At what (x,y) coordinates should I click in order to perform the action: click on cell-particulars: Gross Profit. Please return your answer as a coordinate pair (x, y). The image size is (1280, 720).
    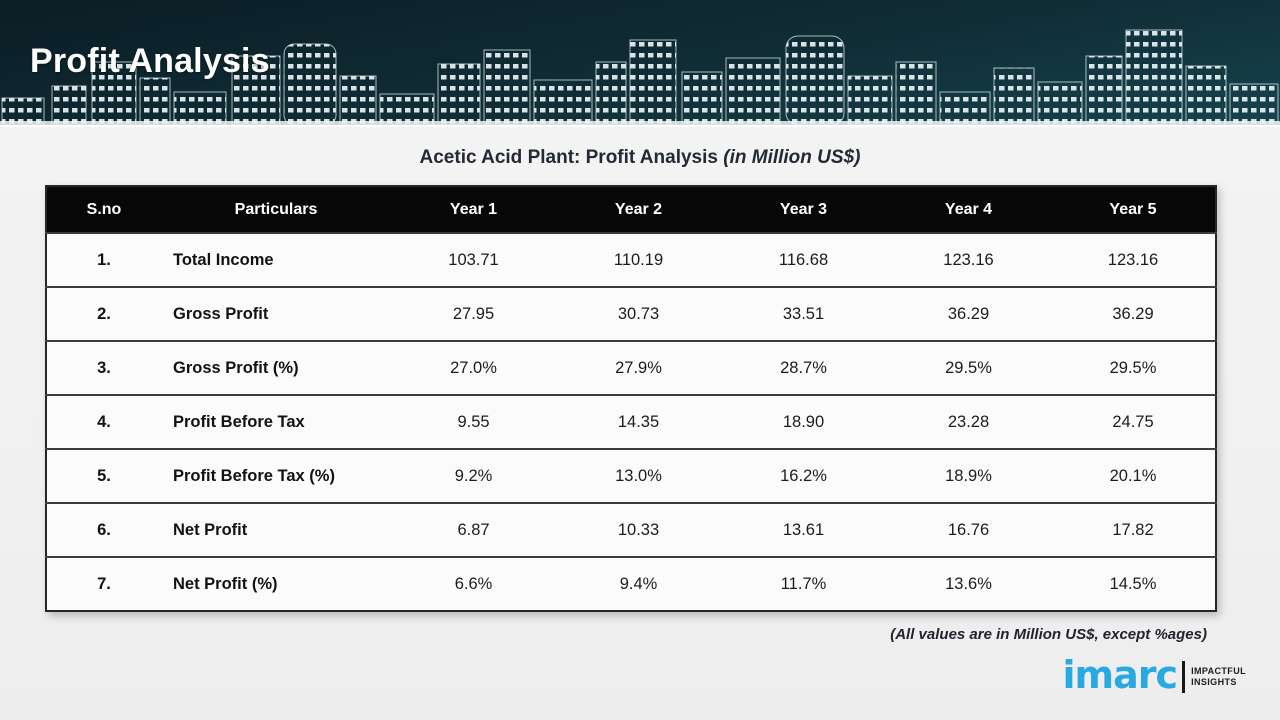
    Looking at the image, I should click on (276, 313).